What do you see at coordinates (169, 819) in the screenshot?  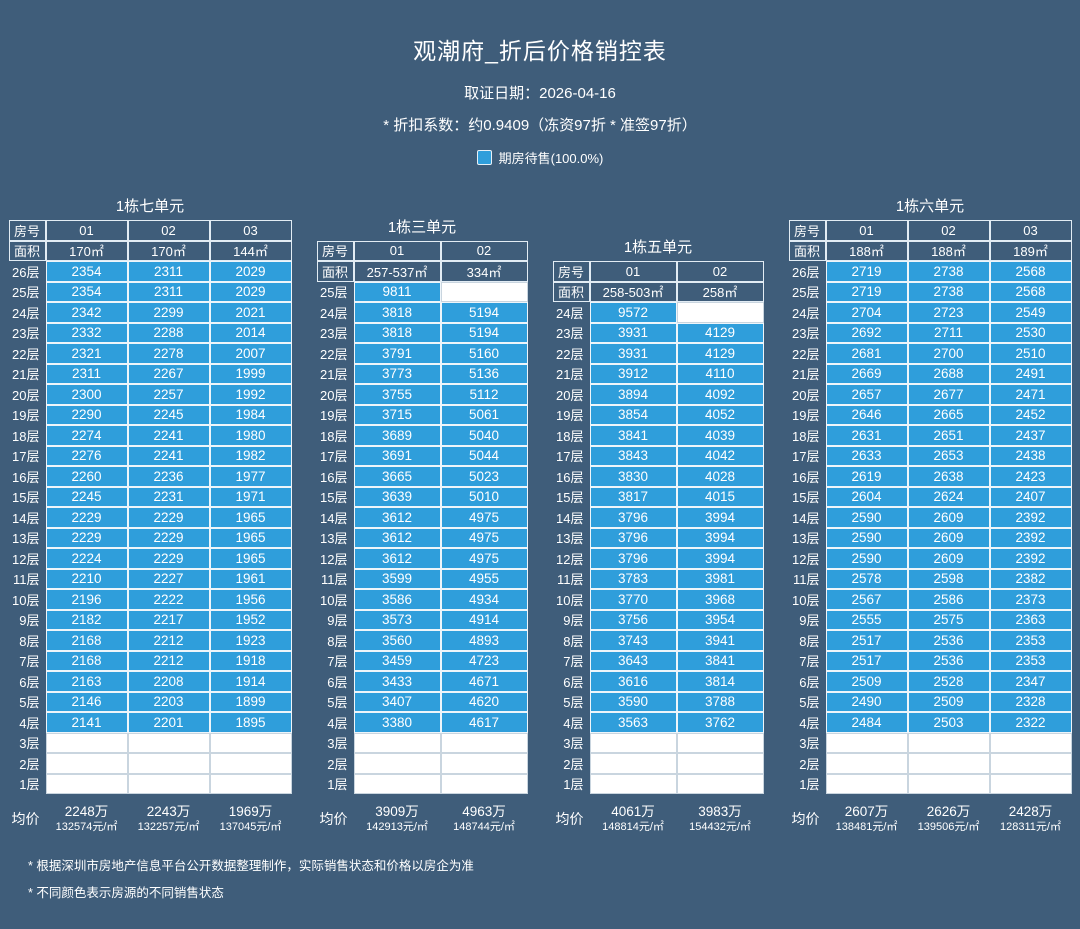 I see `avg-cell: 2243万 132257元/㎡` at bounding box center [169, 819].